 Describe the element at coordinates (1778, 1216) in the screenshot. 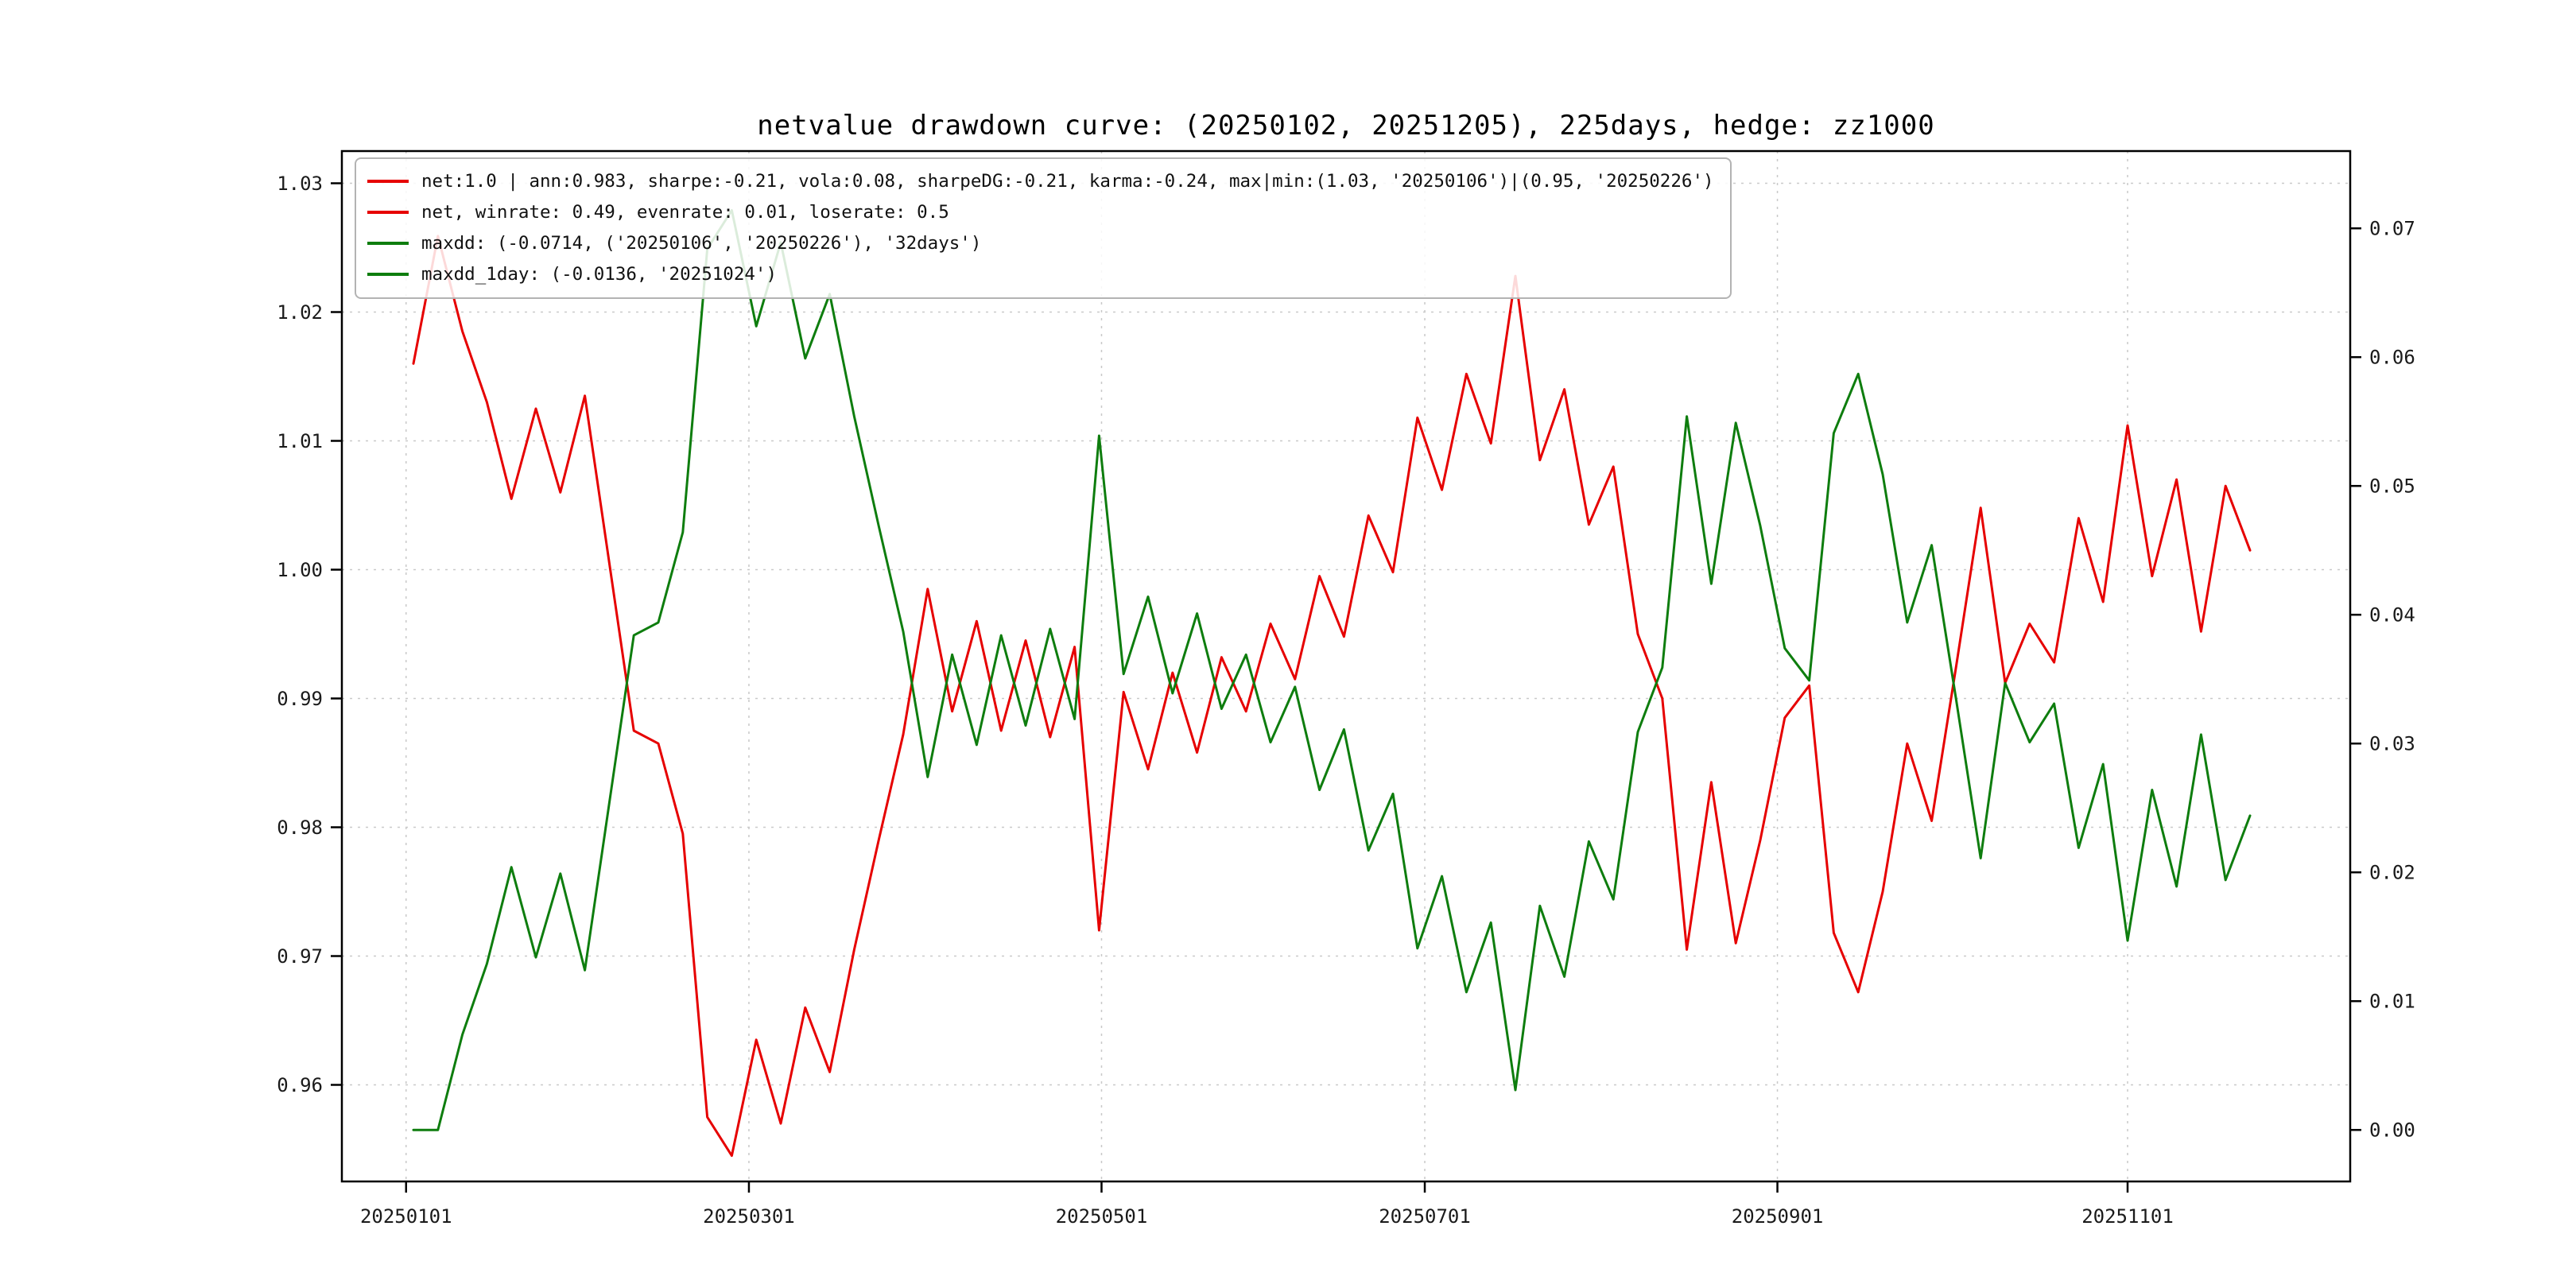

I see `x-axis-tick-label: 20250901` at that location.